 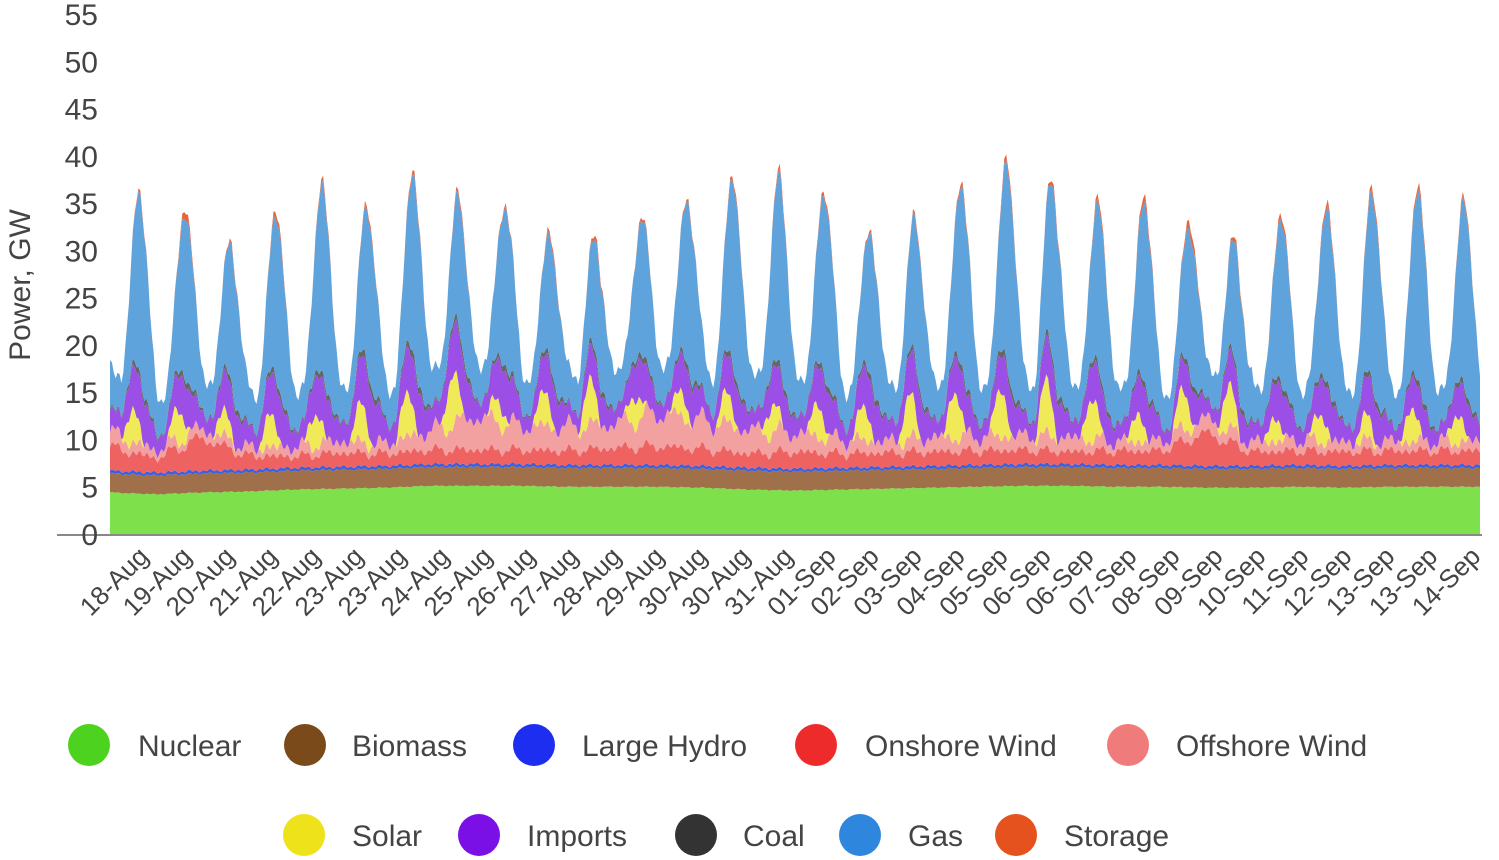 What do you see at coordinates (81, 299) in the screenshot?
I see `y-tick-label: 25` at bounding box center [81, 299].